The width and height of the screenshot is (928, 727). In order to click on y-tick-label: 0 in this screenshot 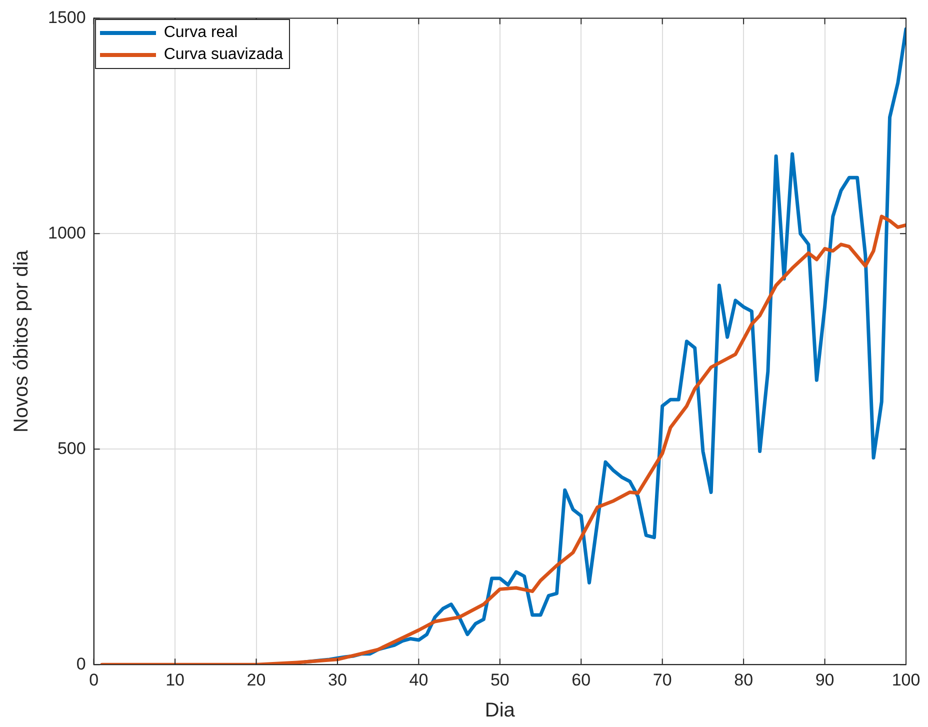, I will do `click(81, 664)`.